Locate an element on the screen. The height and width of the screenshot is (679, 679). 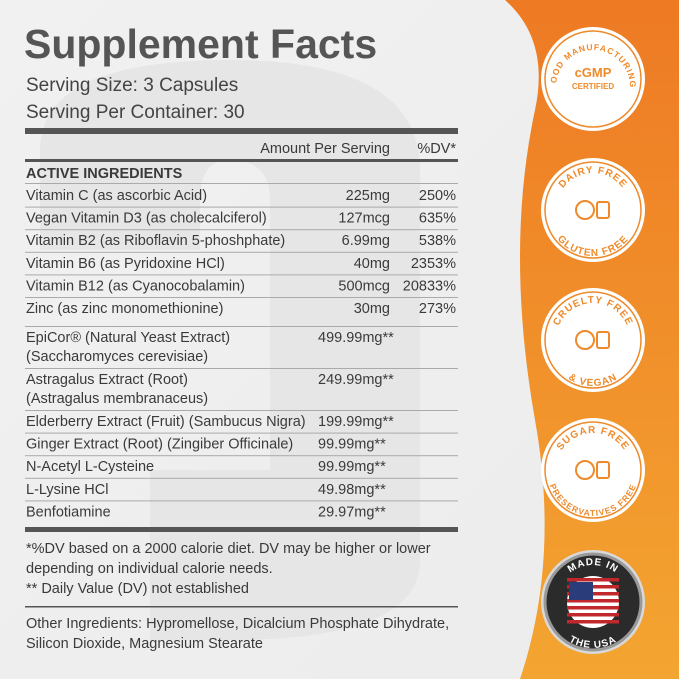
badge-circle is located at coordinates (593, 79).